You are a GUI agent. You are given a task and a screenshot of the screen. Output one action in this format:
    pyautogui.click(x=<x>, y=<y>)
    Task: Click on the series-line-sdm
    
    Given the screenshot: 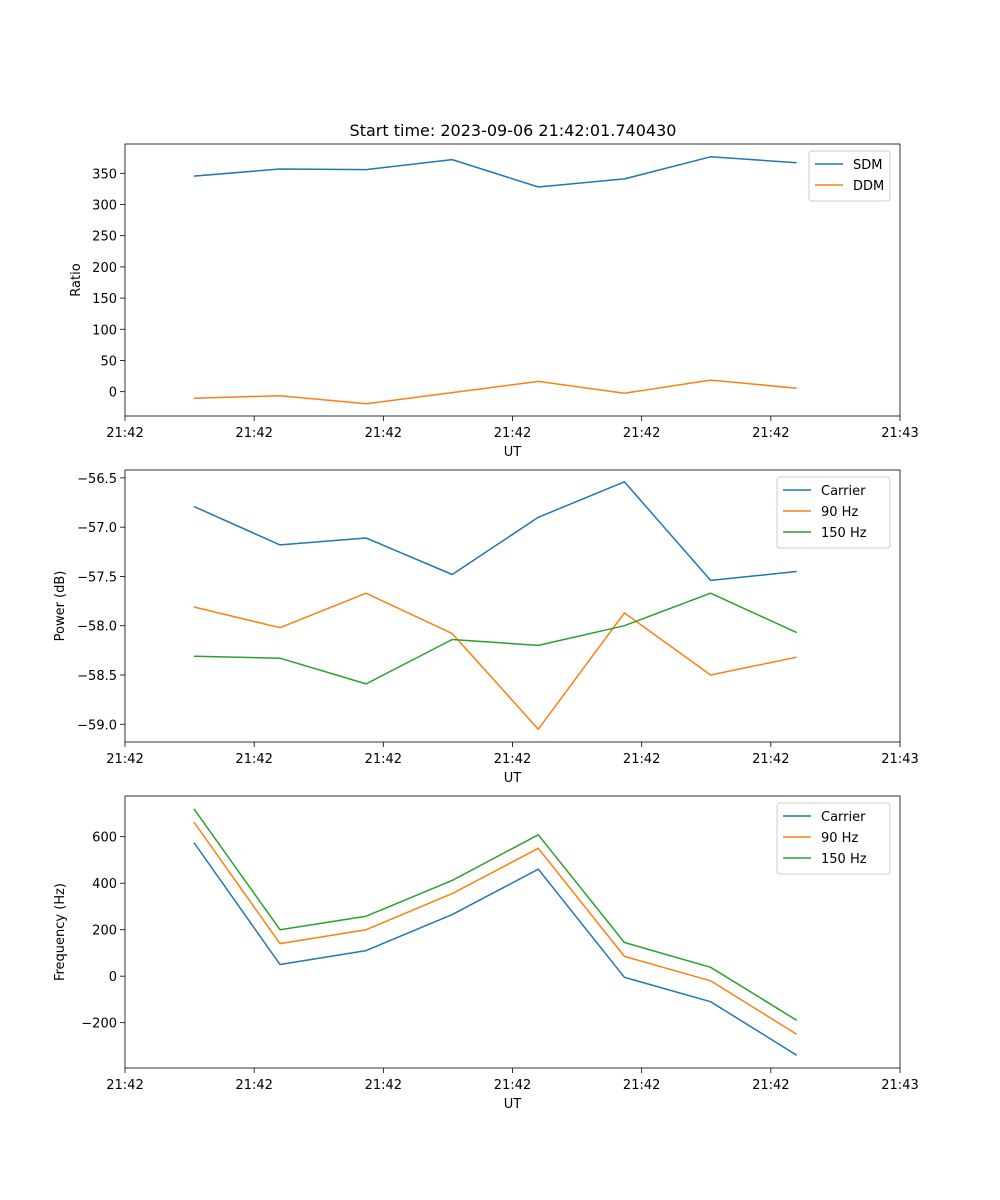 What is the action you would take?
    pyautogui.click(x=495, y=172)
    